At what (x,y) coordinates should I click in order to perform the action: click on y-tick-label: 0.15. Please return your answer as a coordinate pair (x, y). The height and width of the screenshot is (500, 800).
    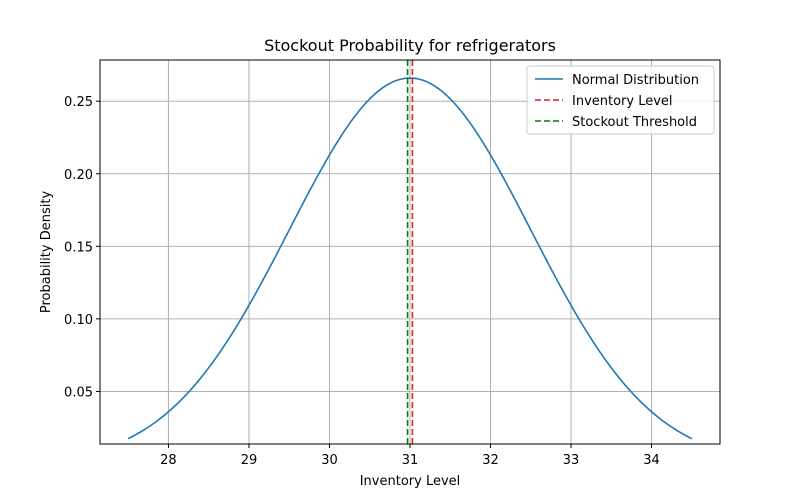
    Looking at the image, I should click on (78, 247).